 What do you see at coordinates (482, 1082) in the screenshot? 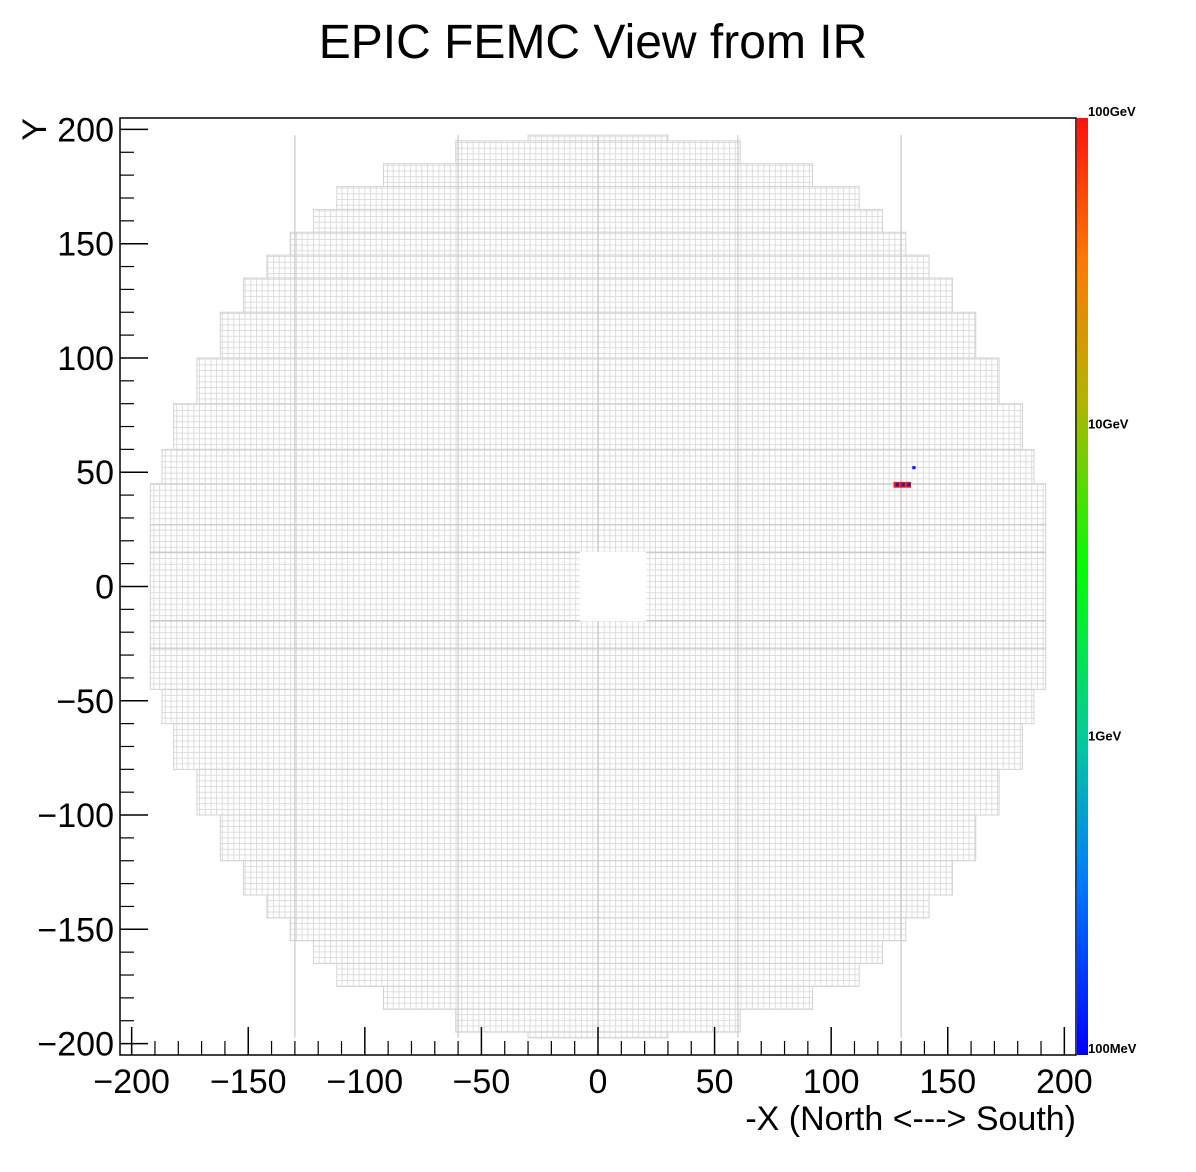
I see `x-tick-label: −50` at bounding box center [482, 1082].